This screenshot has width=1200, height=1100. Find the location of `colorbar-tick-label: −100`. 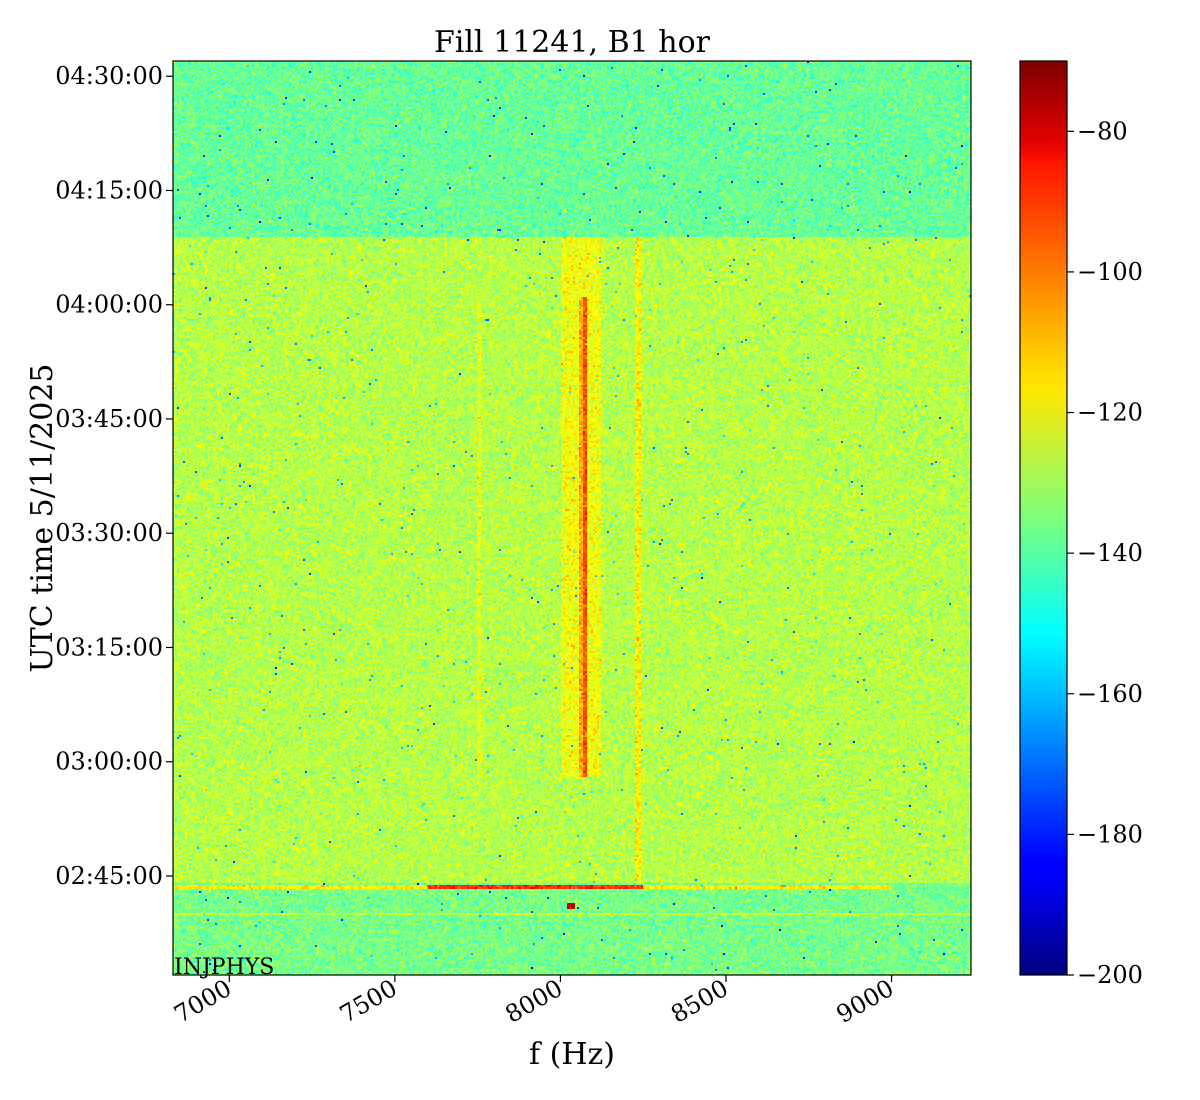

colorbar-tick-label: −100 is located at coordinates (1110, 272).